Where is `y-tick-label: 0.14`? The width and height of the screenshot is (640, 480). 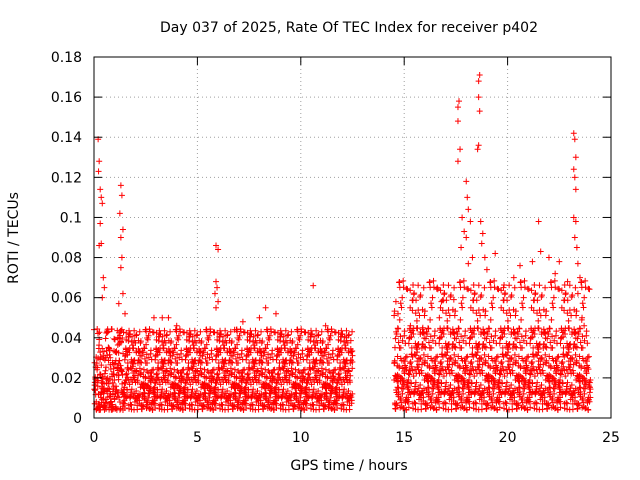 y-tick-label: 0.14 is located at coordinates (66, 138).